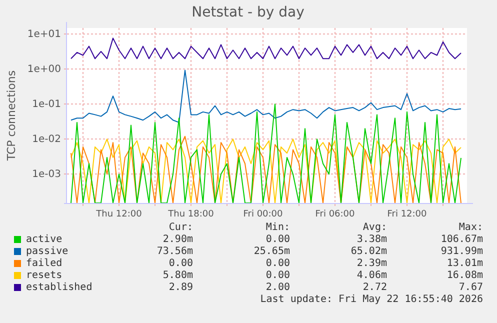 The width and height of the screenshot is (497, 323). I want to click on text: 13.01m, so click(464, 264).